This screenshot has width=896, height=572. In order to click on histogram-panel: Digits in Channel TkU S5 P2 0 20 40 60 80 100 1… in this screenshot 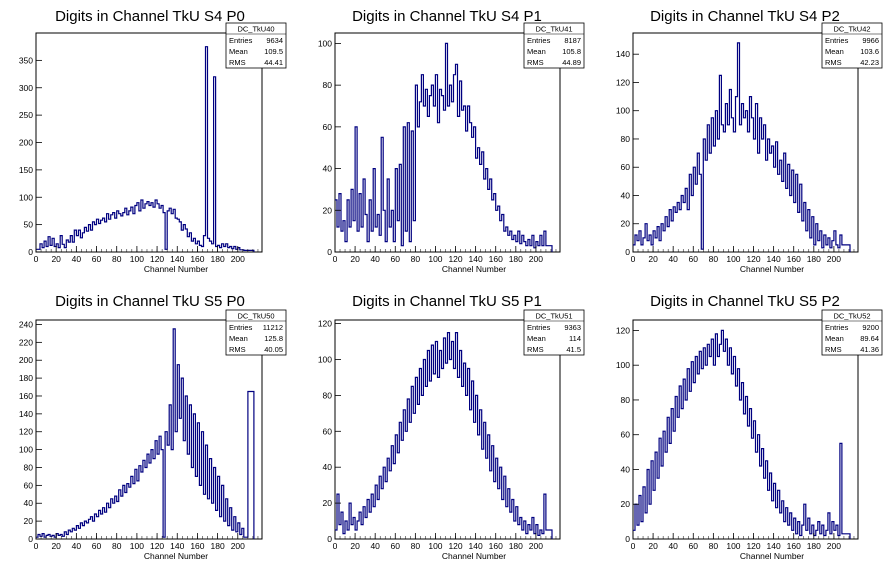, I will do `click(749, 427)`.